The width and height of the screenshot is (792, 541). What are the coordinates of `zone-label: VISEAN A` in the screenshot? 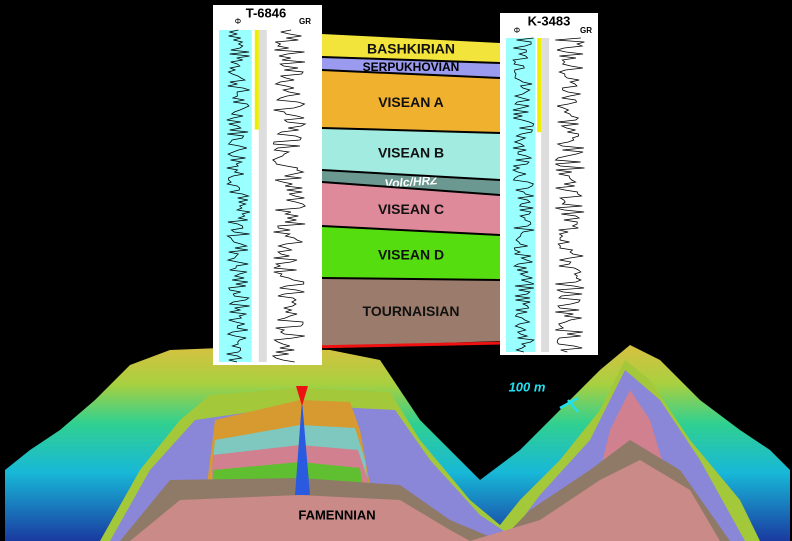 It's located at (411, 102).